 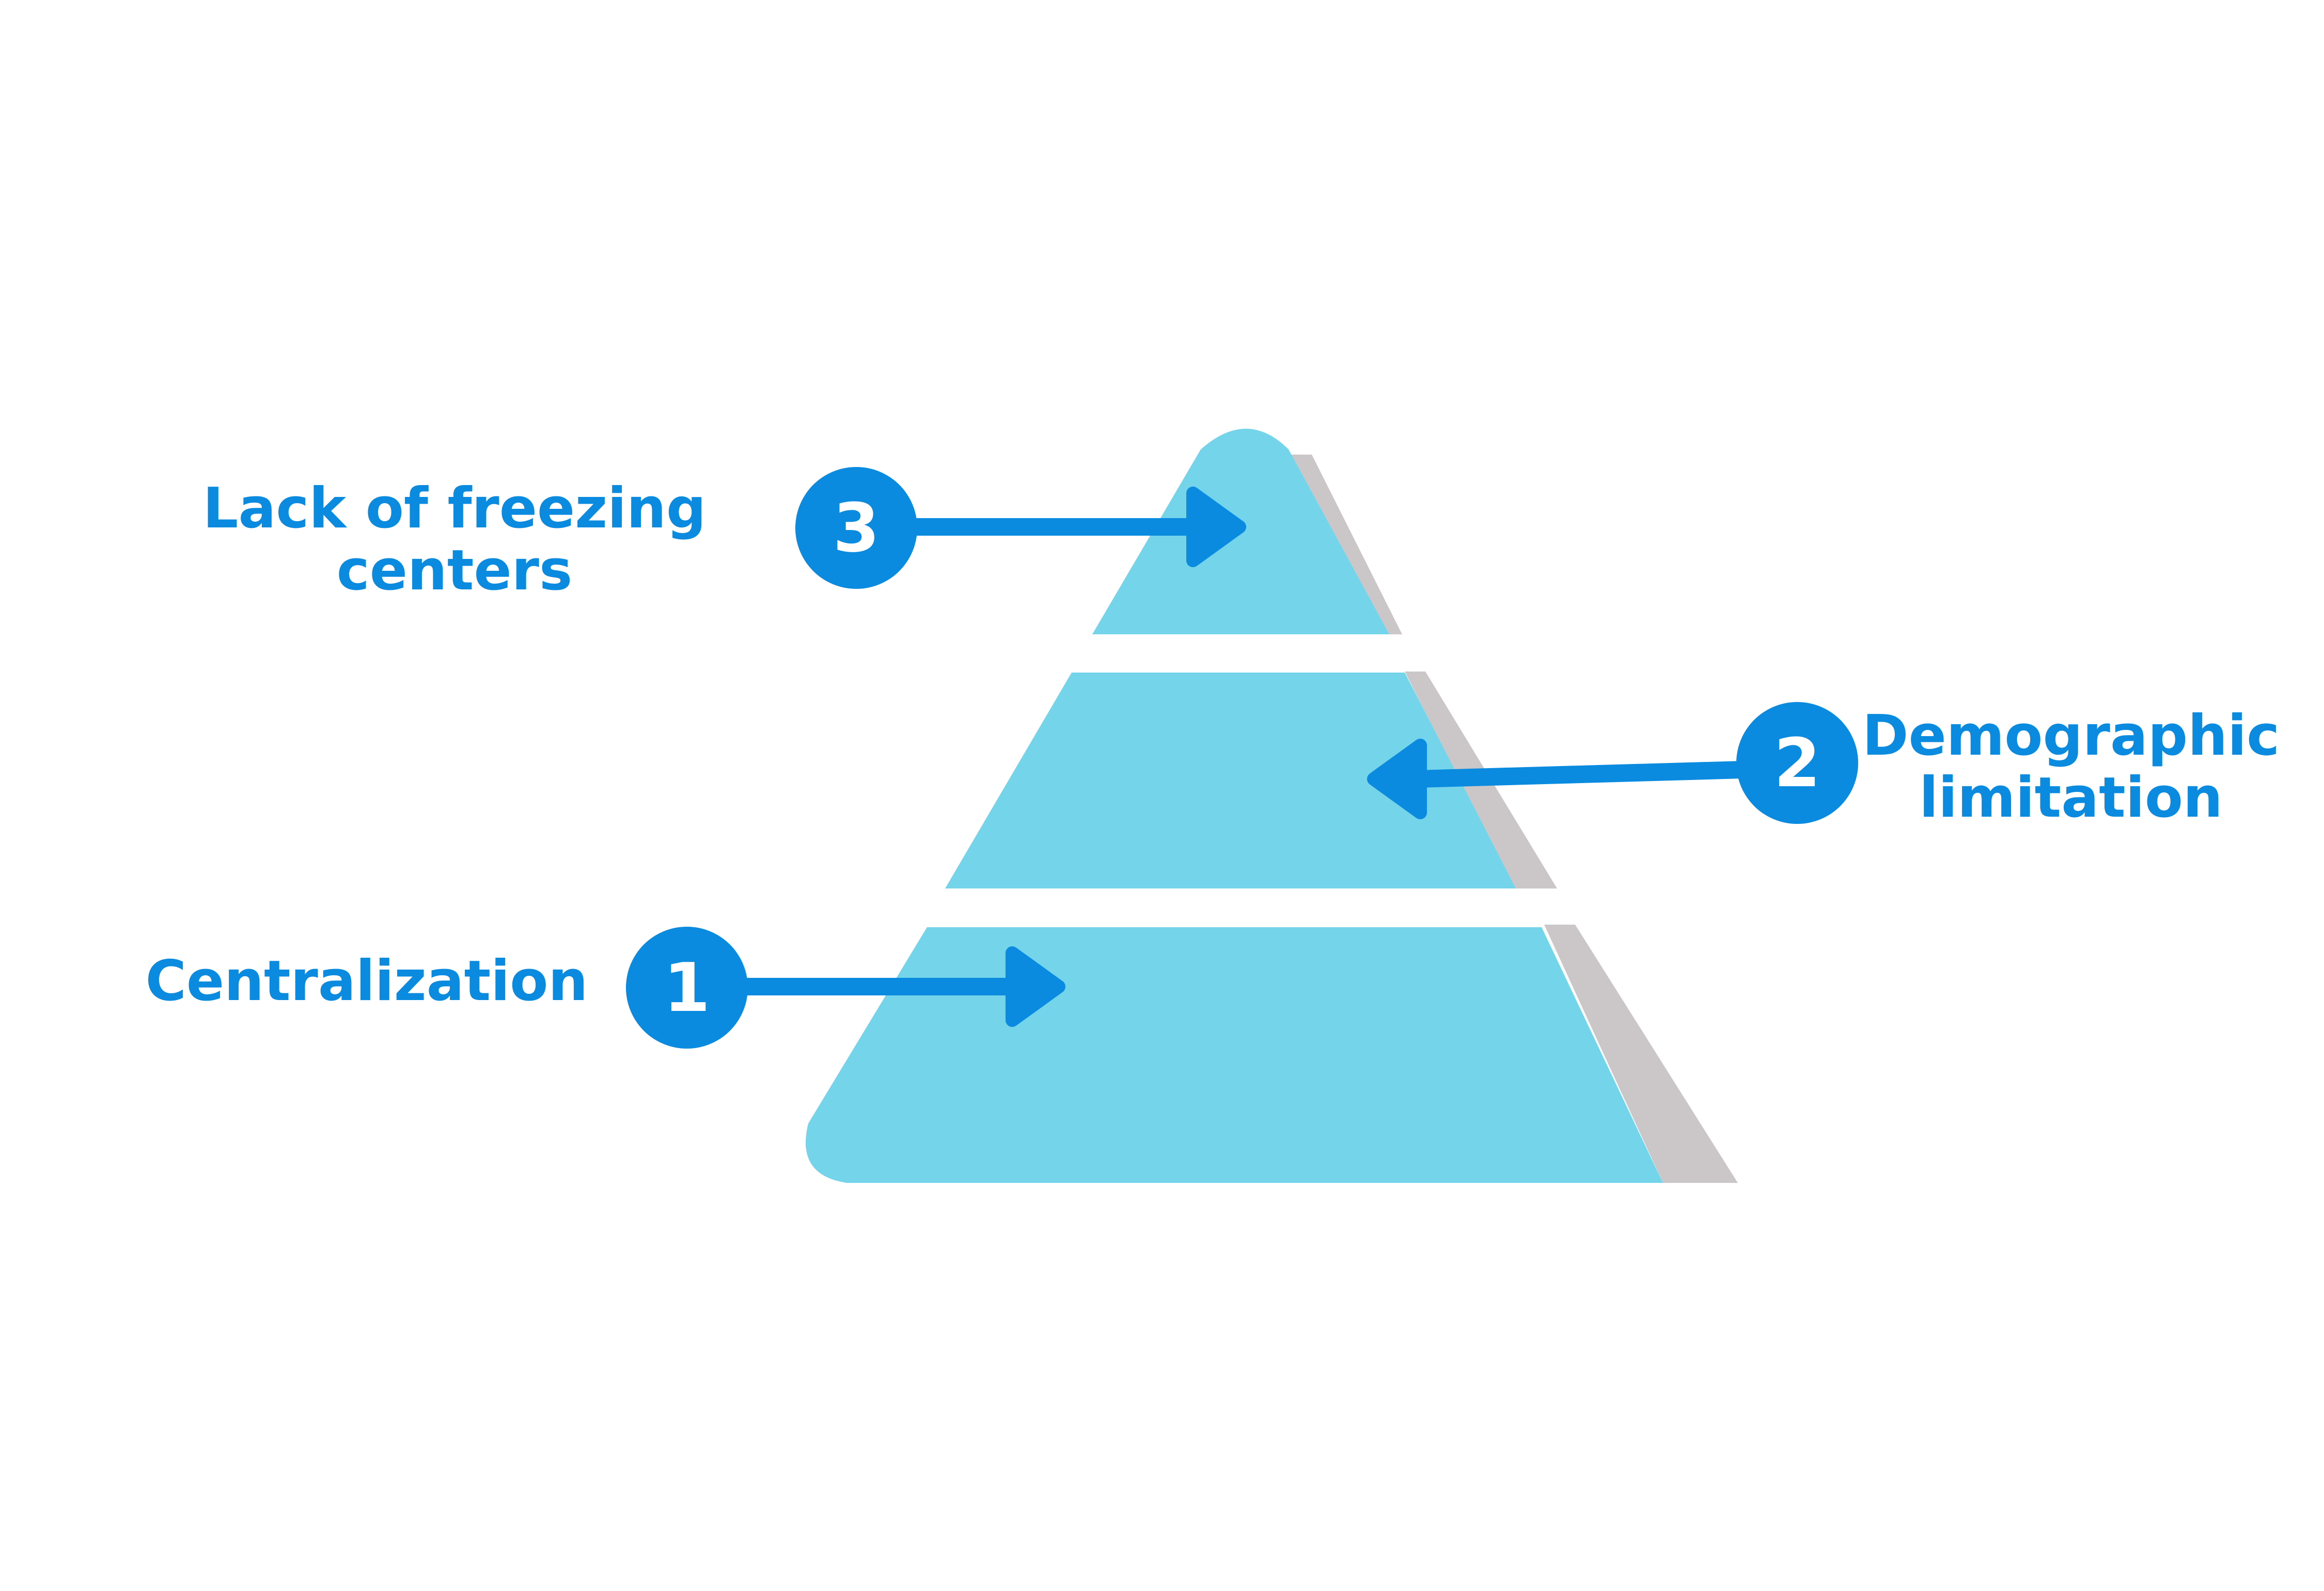 I want to click on step-badge-1: 1, so click(x=687, y=988).